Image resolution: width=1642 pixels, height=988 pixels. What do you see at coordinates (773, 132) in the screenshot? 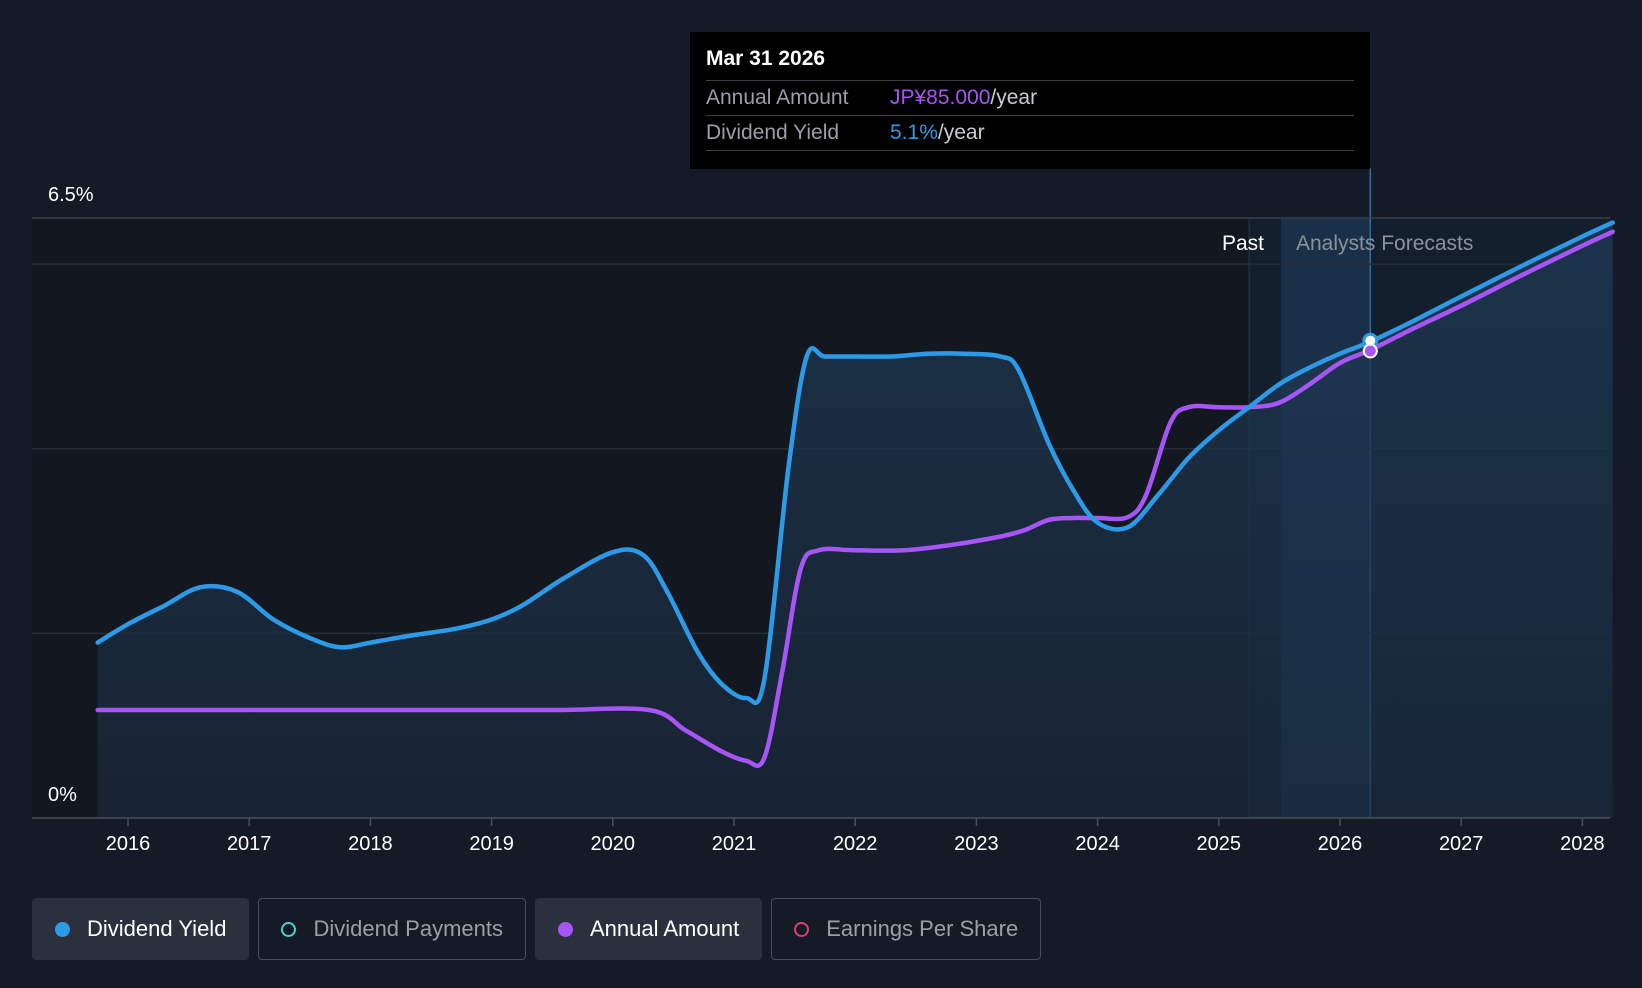
I see `tooltip-key: Dividend Yield` at bounding box center [773, 132].